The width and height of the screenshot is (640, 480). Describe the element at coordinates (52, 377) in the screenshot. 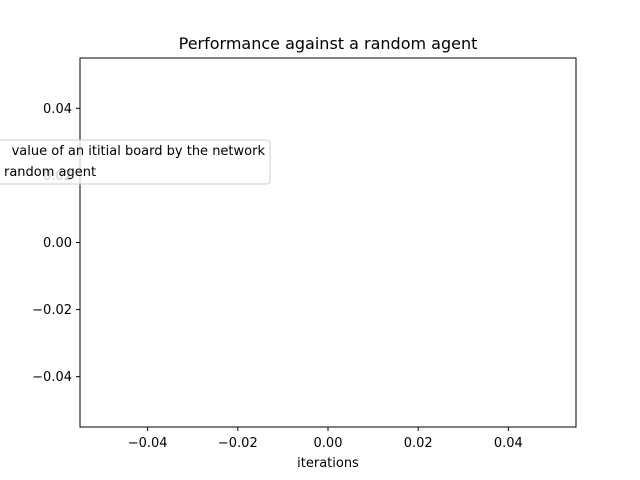

I see `y-tick-label: −0.04` at that location.